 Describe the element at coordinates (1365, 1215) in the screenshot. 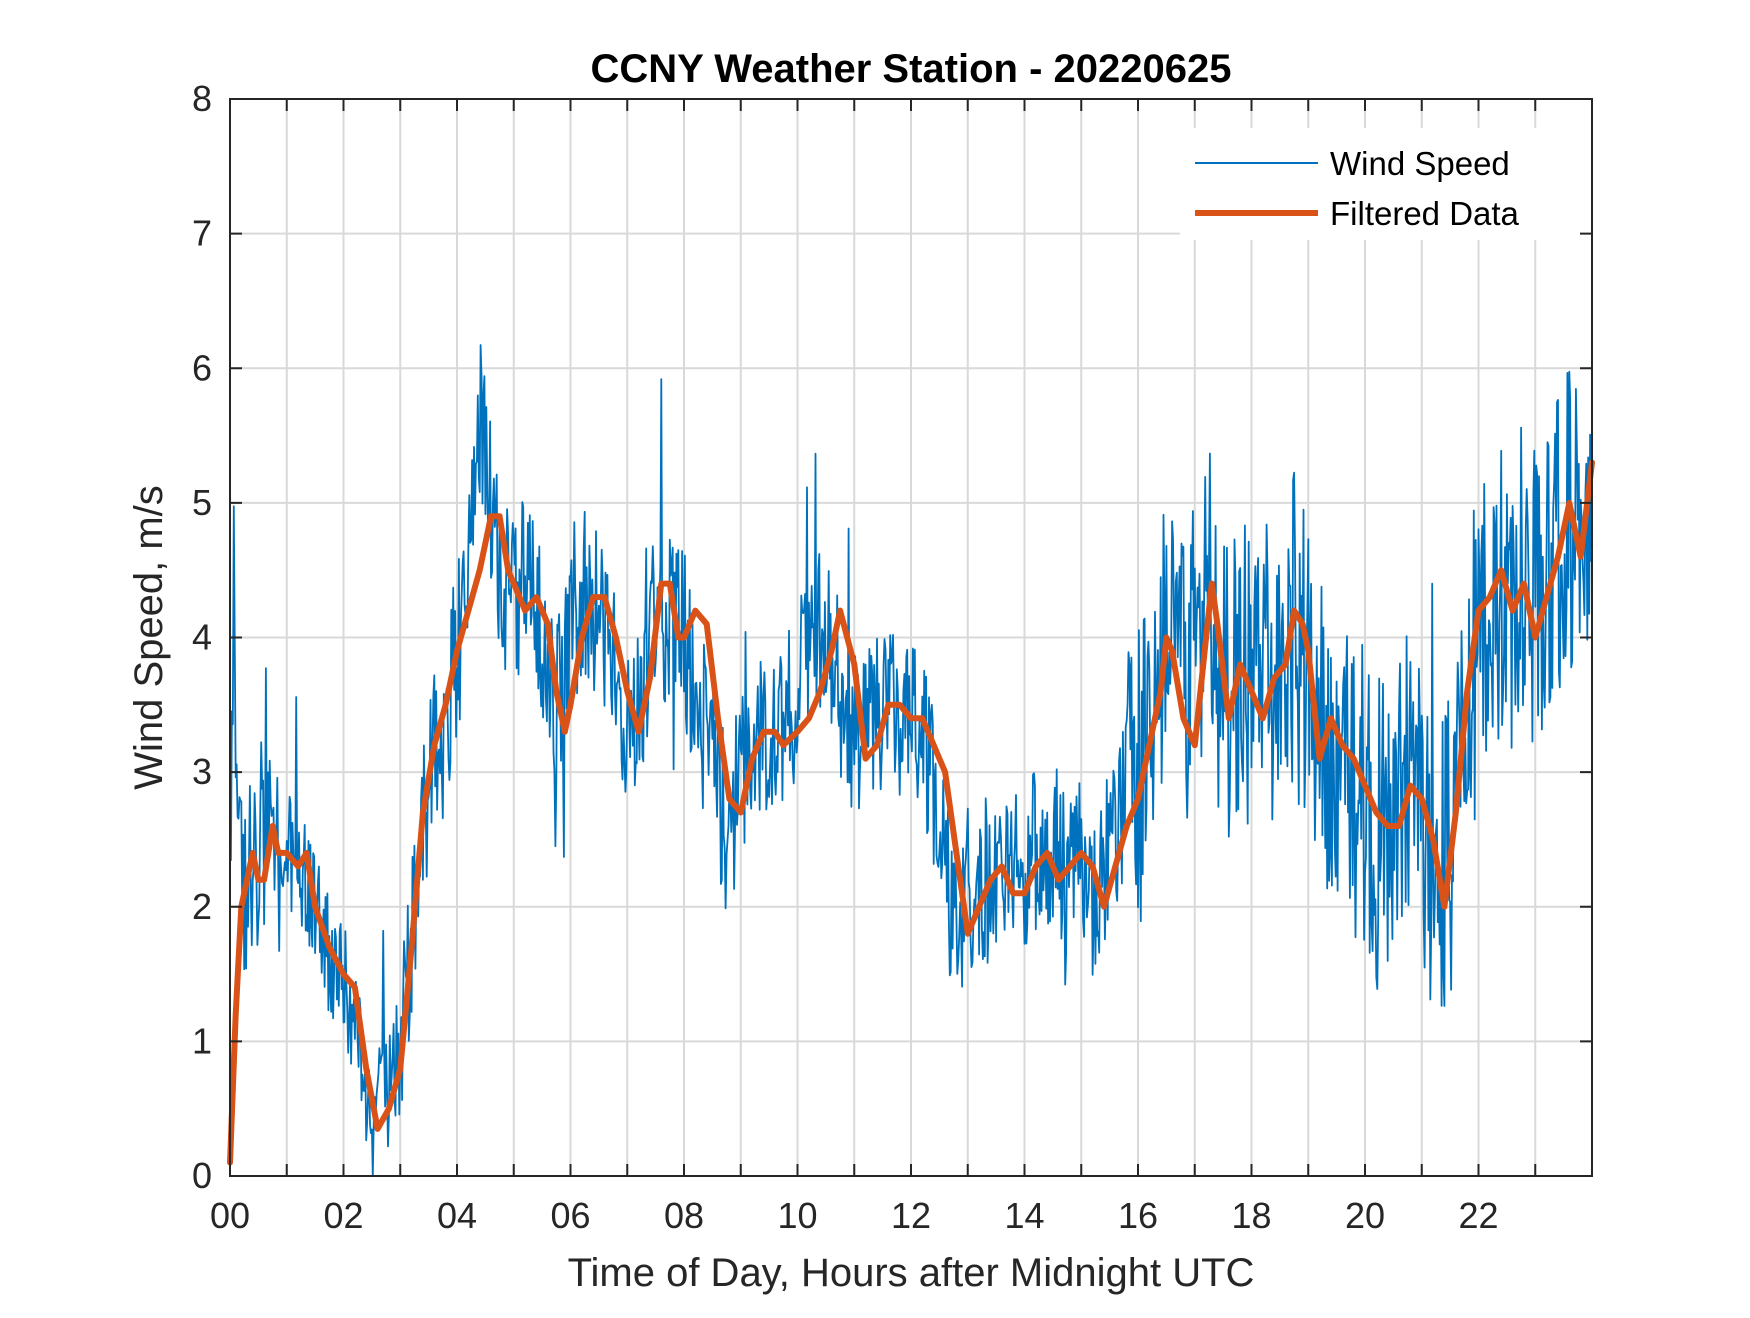

I see `x-tick-label: 20` at that location.